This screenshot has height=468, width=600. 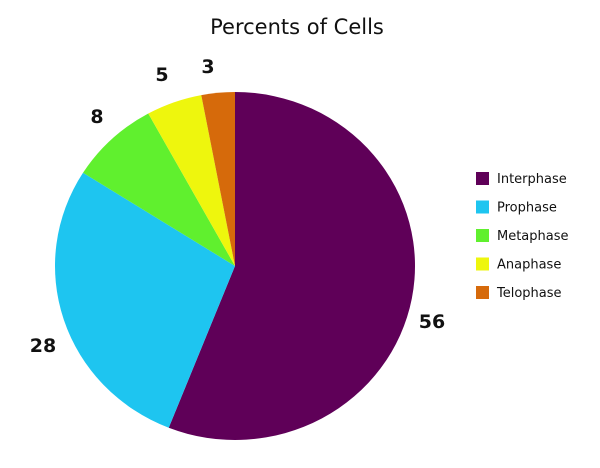 What do you see at coordinates (191, 180) in the screenshot?
I see `pie-slice-anaphase` at bounding box center [191, 180].